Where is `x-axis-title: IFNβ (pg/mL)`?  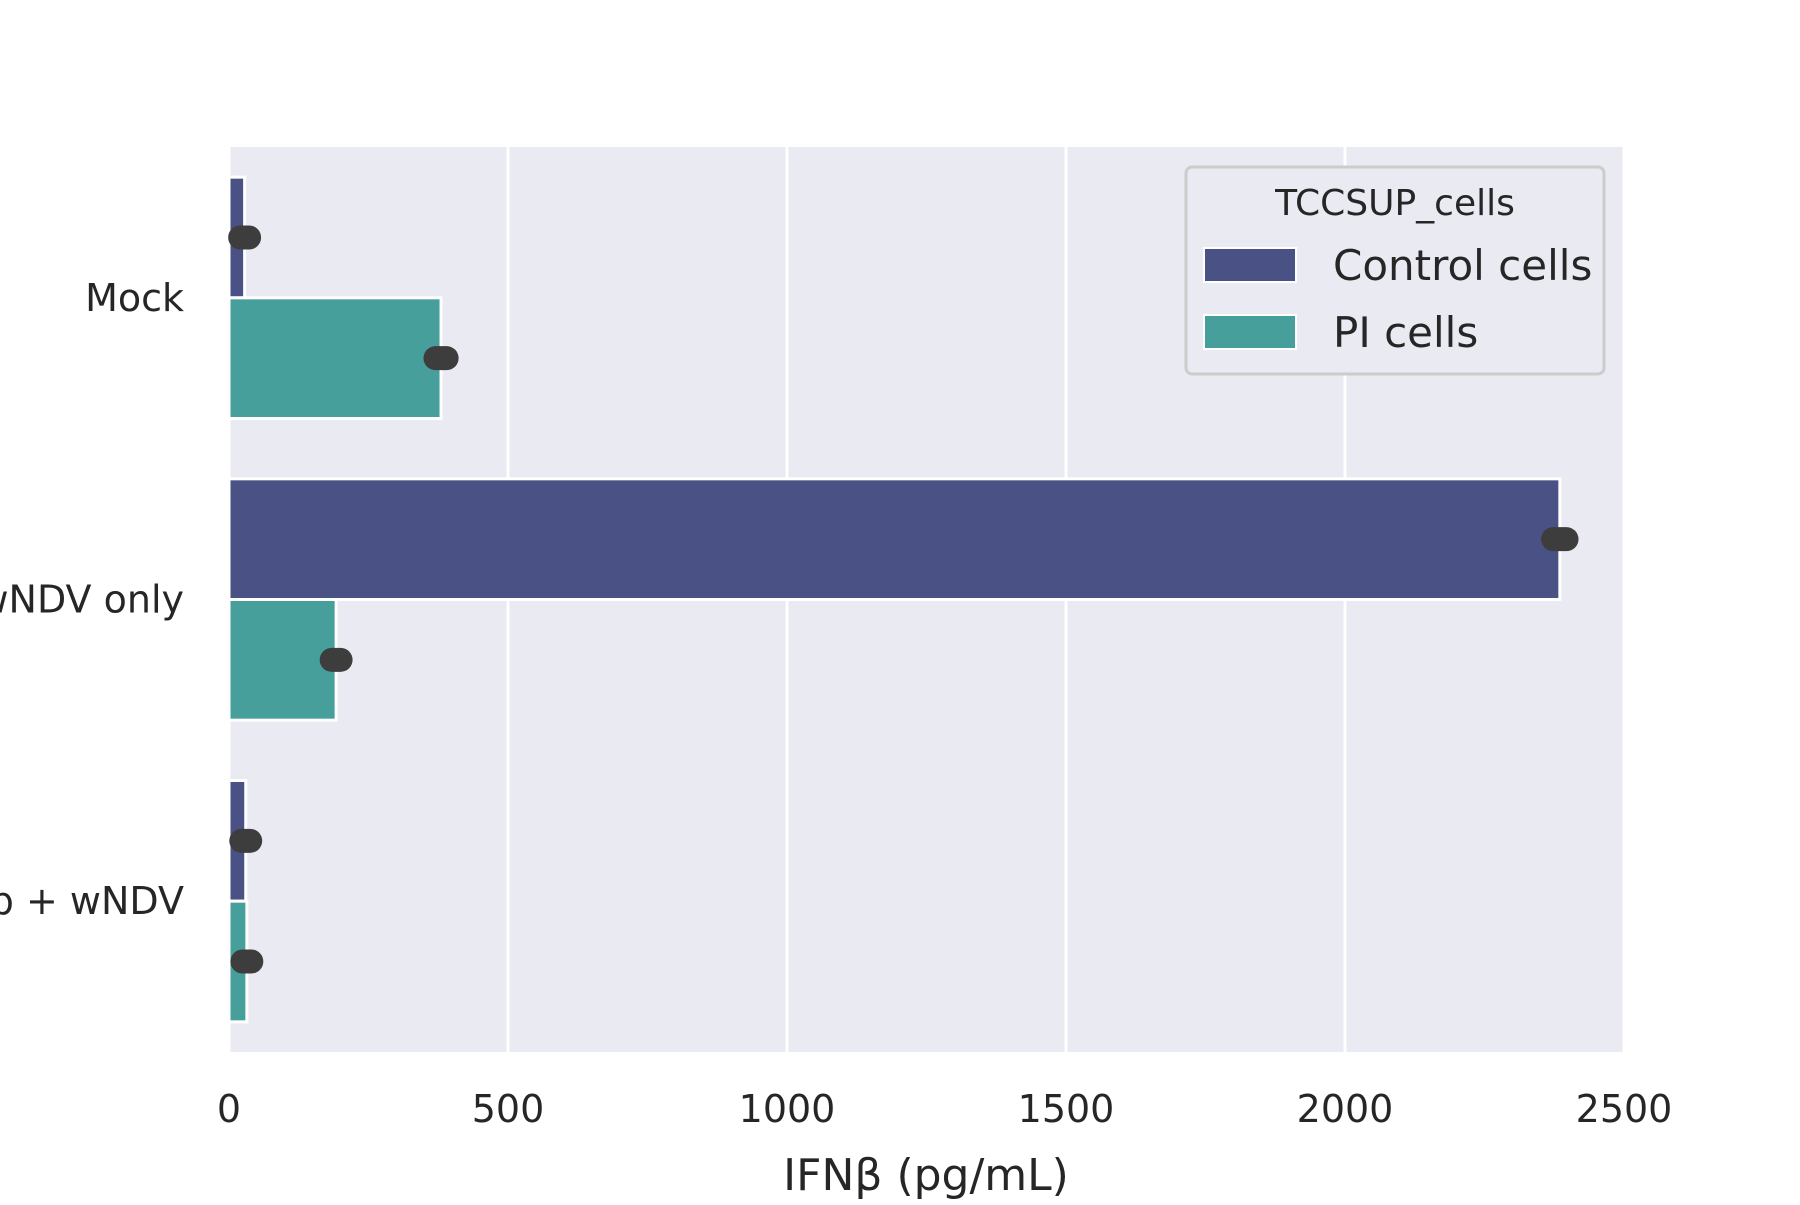
x-axis-title: IFNβ (pg/mL) is located at coordinates (926, 1175).